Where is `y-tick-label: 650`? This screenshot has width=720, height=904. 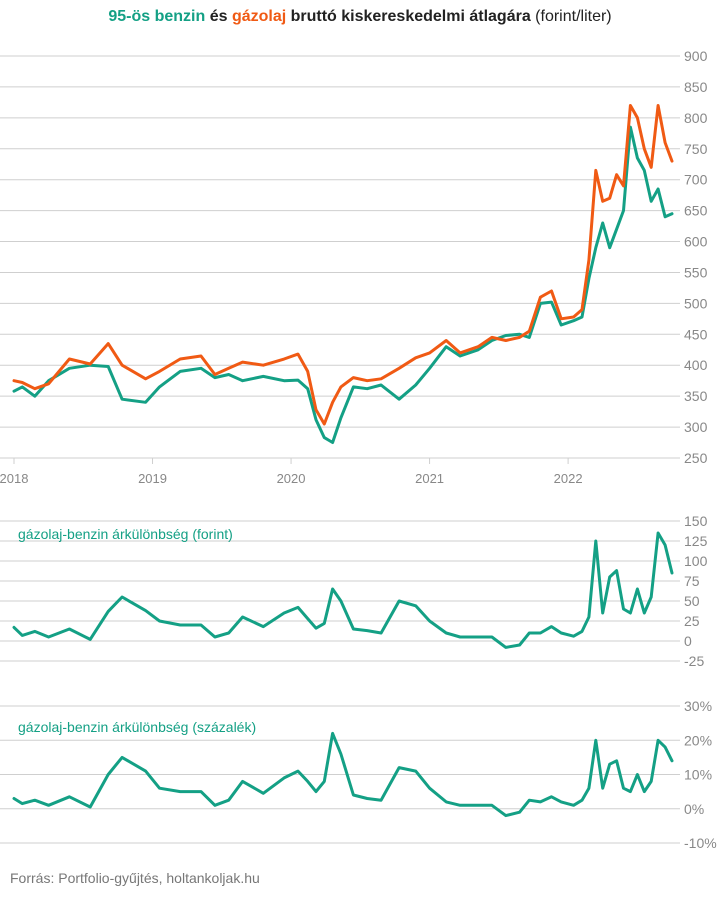 y-tick-label: 650 is located at coordinates (696, 211).